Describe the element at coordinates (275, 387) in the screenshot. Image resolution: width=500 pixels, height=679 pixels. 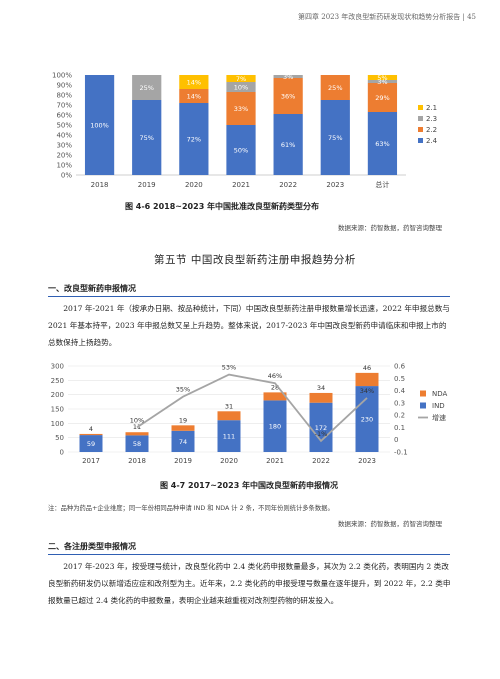
I see `bar-data-label-NDA: 28` at that location.